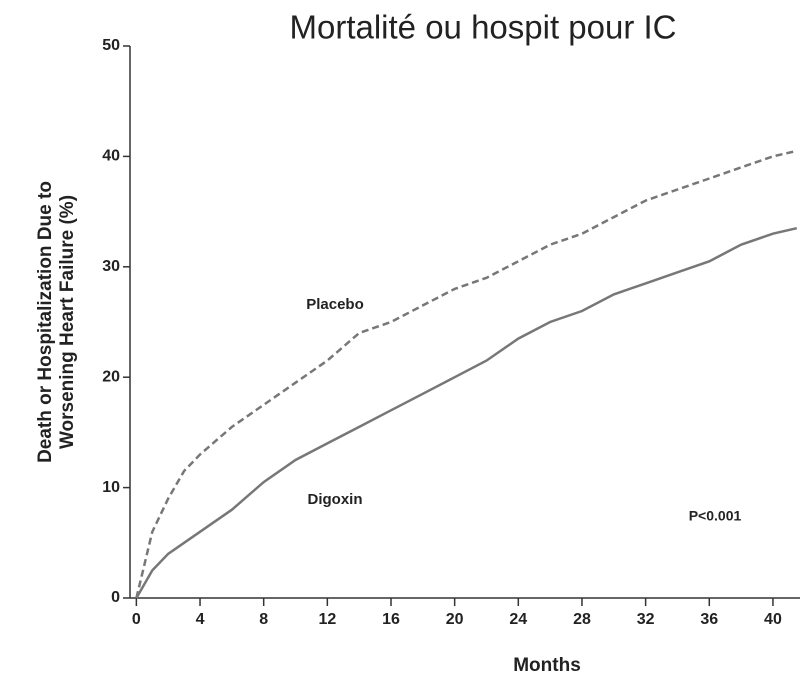 This screenshot has width=800, height=680. I want to click on series-label: Digoxin, so click(335, 499).